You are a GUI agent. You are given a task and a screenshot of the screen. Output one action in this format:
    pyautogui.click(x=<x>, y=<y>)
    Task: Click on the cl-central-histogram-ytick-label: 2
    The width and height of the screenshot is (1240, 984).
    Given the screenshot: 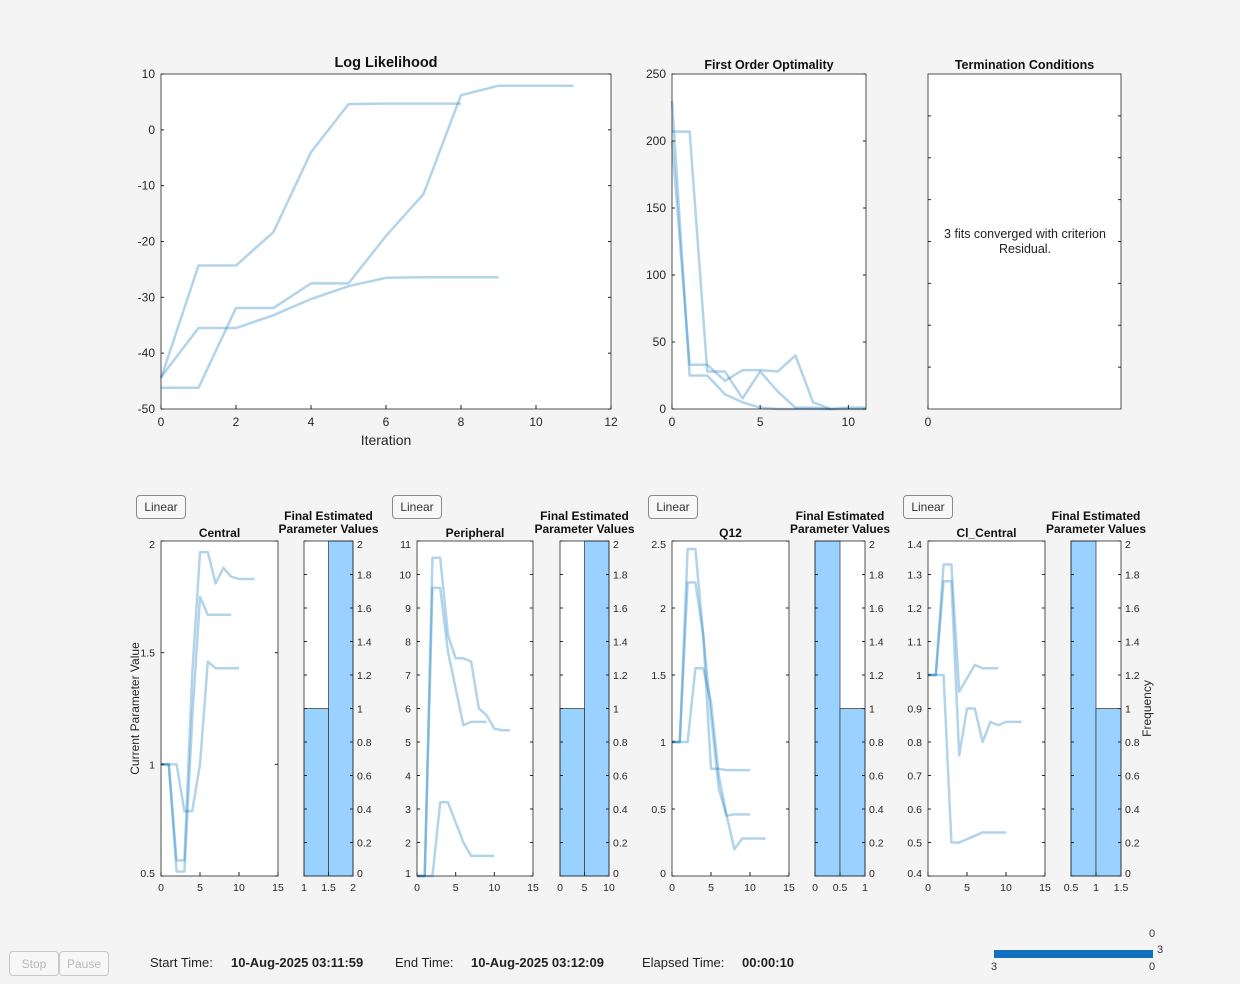 What is the action you would take?
    pyautogui.click(x=1128, y=545)
    